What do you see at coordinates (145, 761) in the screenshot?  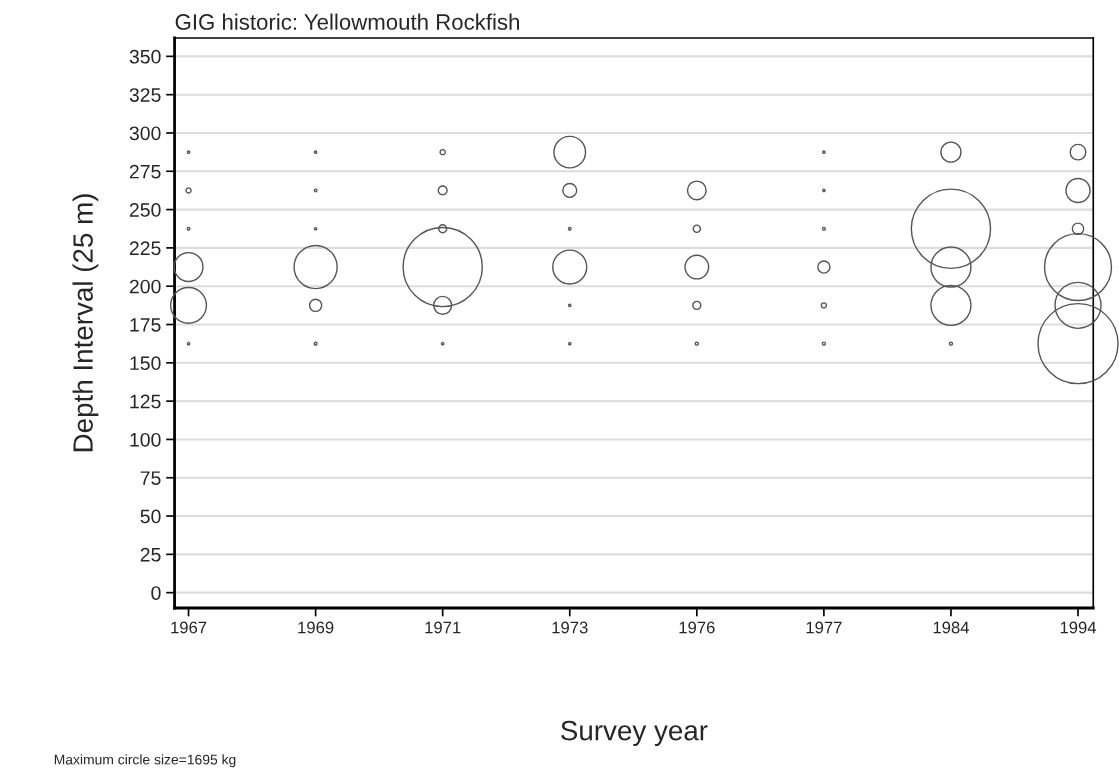 I see `text: Maximum circle size=1695 kg` at bounding box center [145, 761].